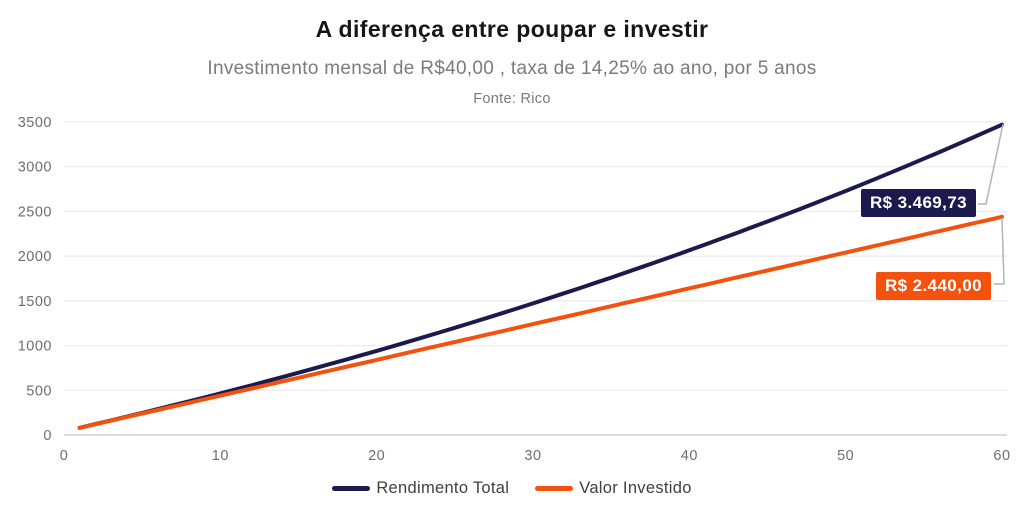 Image resolution: width=1024 pixels, height=518 pixels. What do you see at coordinates (933, 286) in the screenshot?
I see `value-label-investido: R$ 2.440,00` at bounding box center [933, 286].